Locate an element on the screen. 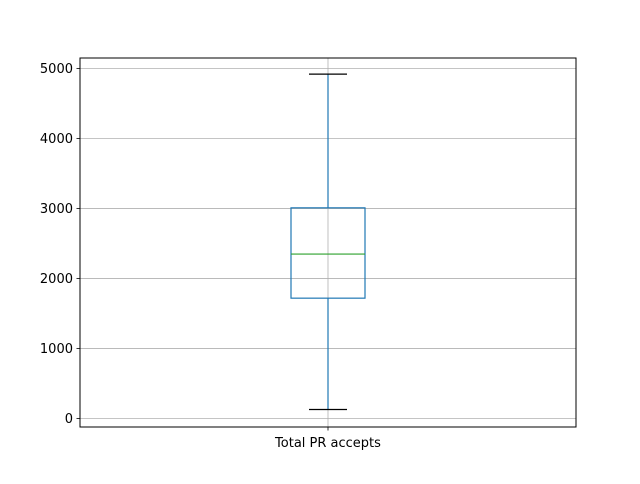 Image resolution: width=640 pixels, height=484 pixels. x-tick-label: Total PR accepts is located at coordinates (327, 443).